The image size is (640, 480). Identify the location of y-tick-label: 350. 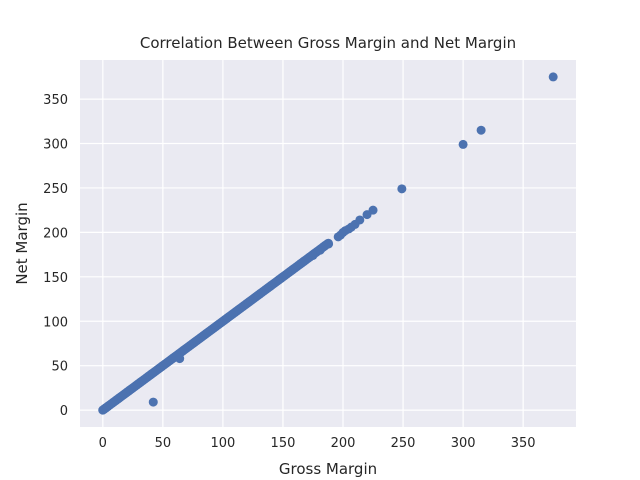
(55, 100).